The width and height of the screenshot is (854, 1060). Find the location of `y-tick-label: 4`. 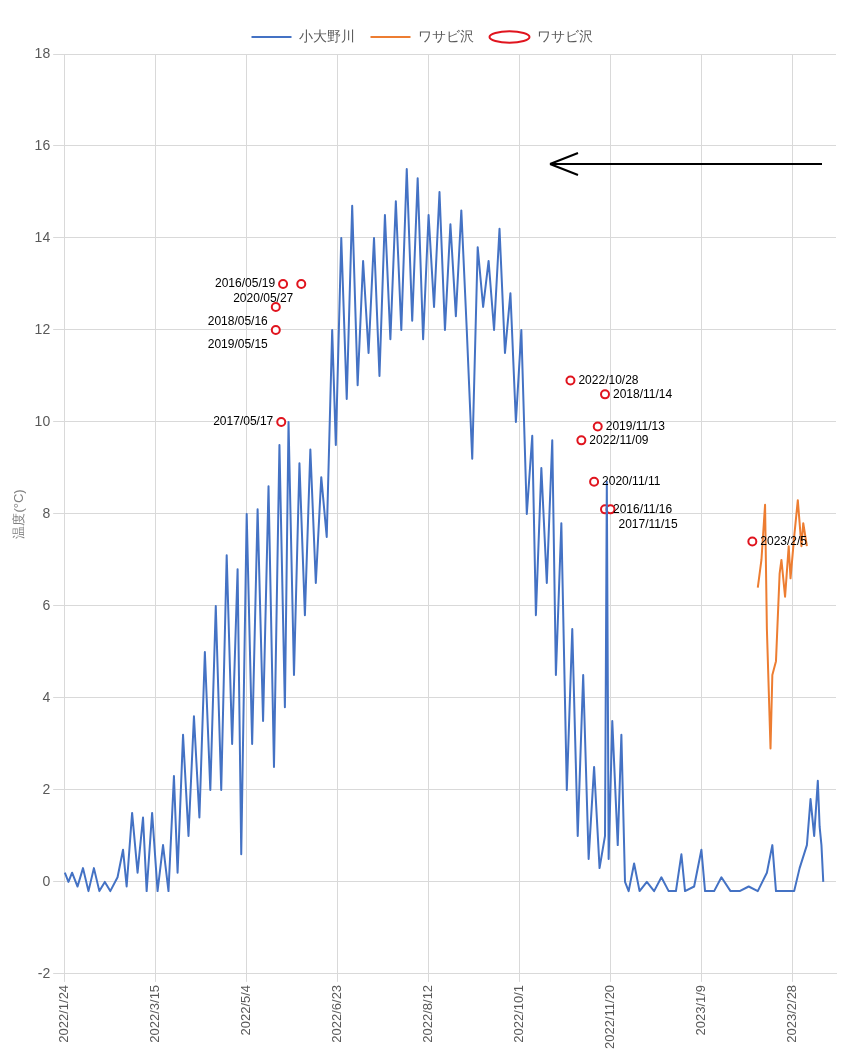

y-tick-label: 4 is located at coordinates (46, 696).